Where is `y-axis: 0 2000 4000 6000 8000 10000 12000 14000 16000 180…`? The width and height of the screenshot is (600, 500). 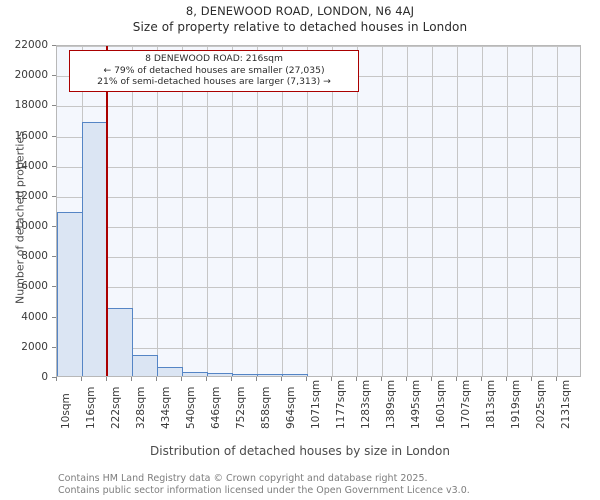 y-axis: 0 2000 4000 6000 8000 10000 12000 14000 16000 180… is located at coordinates (28, 211).